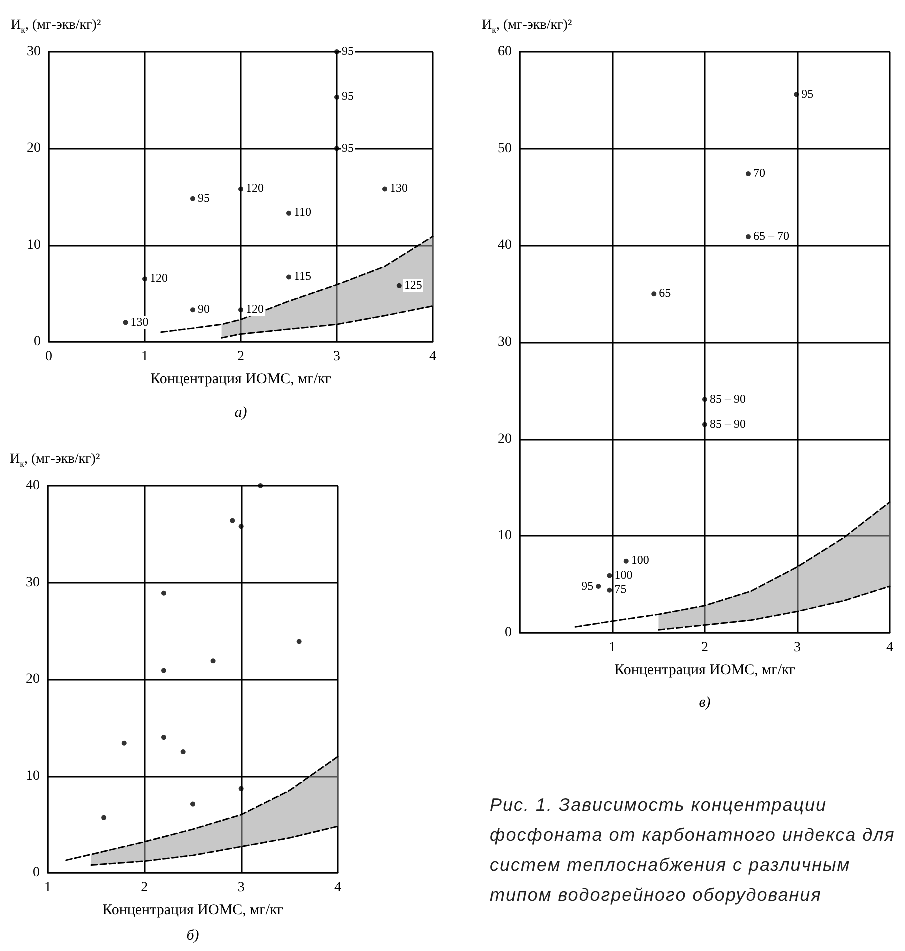 The height and width of the screenshot is (951, 905). I want to click on annotation: 125, so click(413, 285).